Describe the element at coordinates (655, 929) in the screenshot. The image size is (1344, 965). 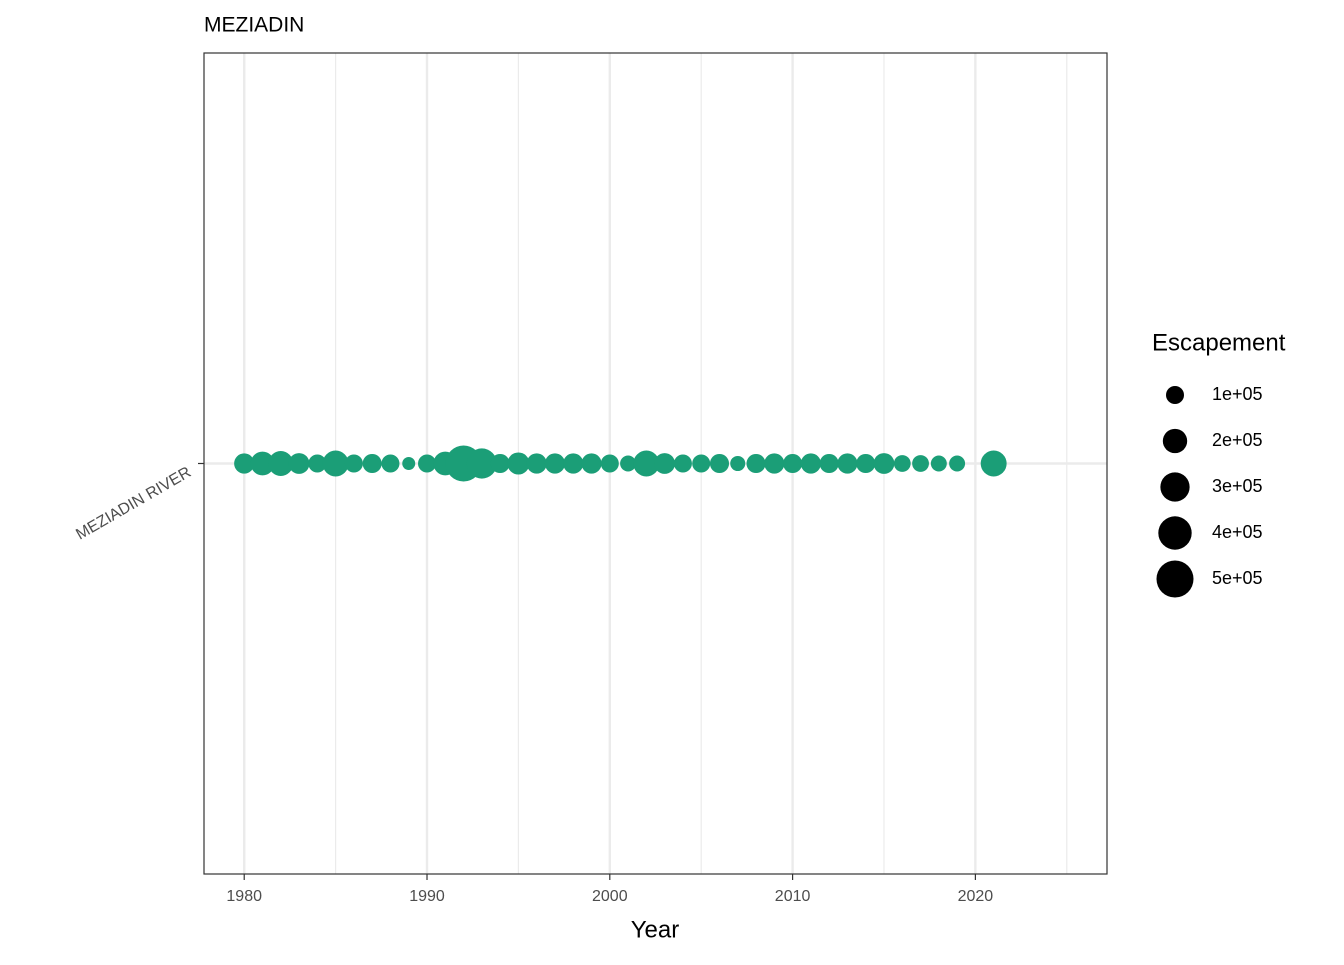
I see `x-axis-title: Year` at that location.